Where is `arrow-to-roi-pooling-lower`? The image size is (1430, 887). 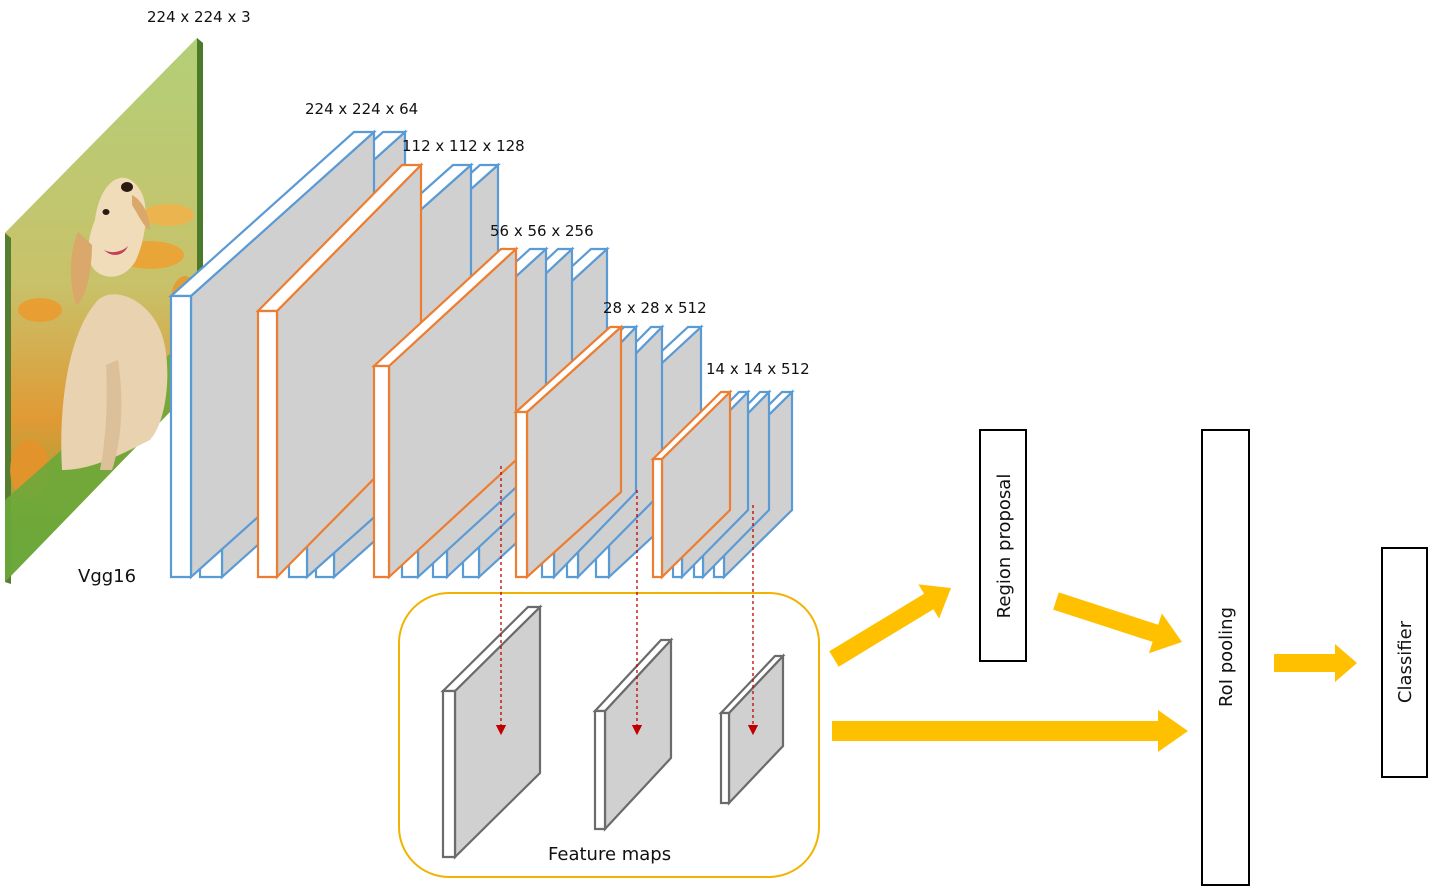
arrow-to-roi-pooling-lower is located at coordinates (1010, 731).